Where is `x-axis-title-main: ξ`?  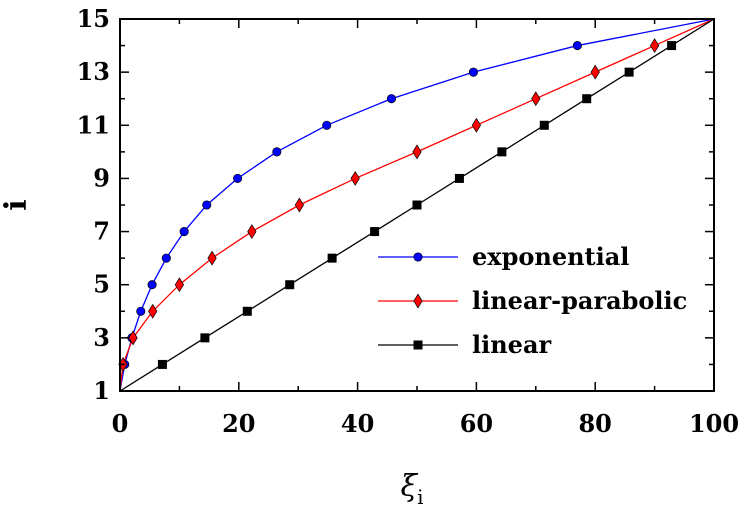
x-axis-title-main: ξ is located at coordinates (410, 486).